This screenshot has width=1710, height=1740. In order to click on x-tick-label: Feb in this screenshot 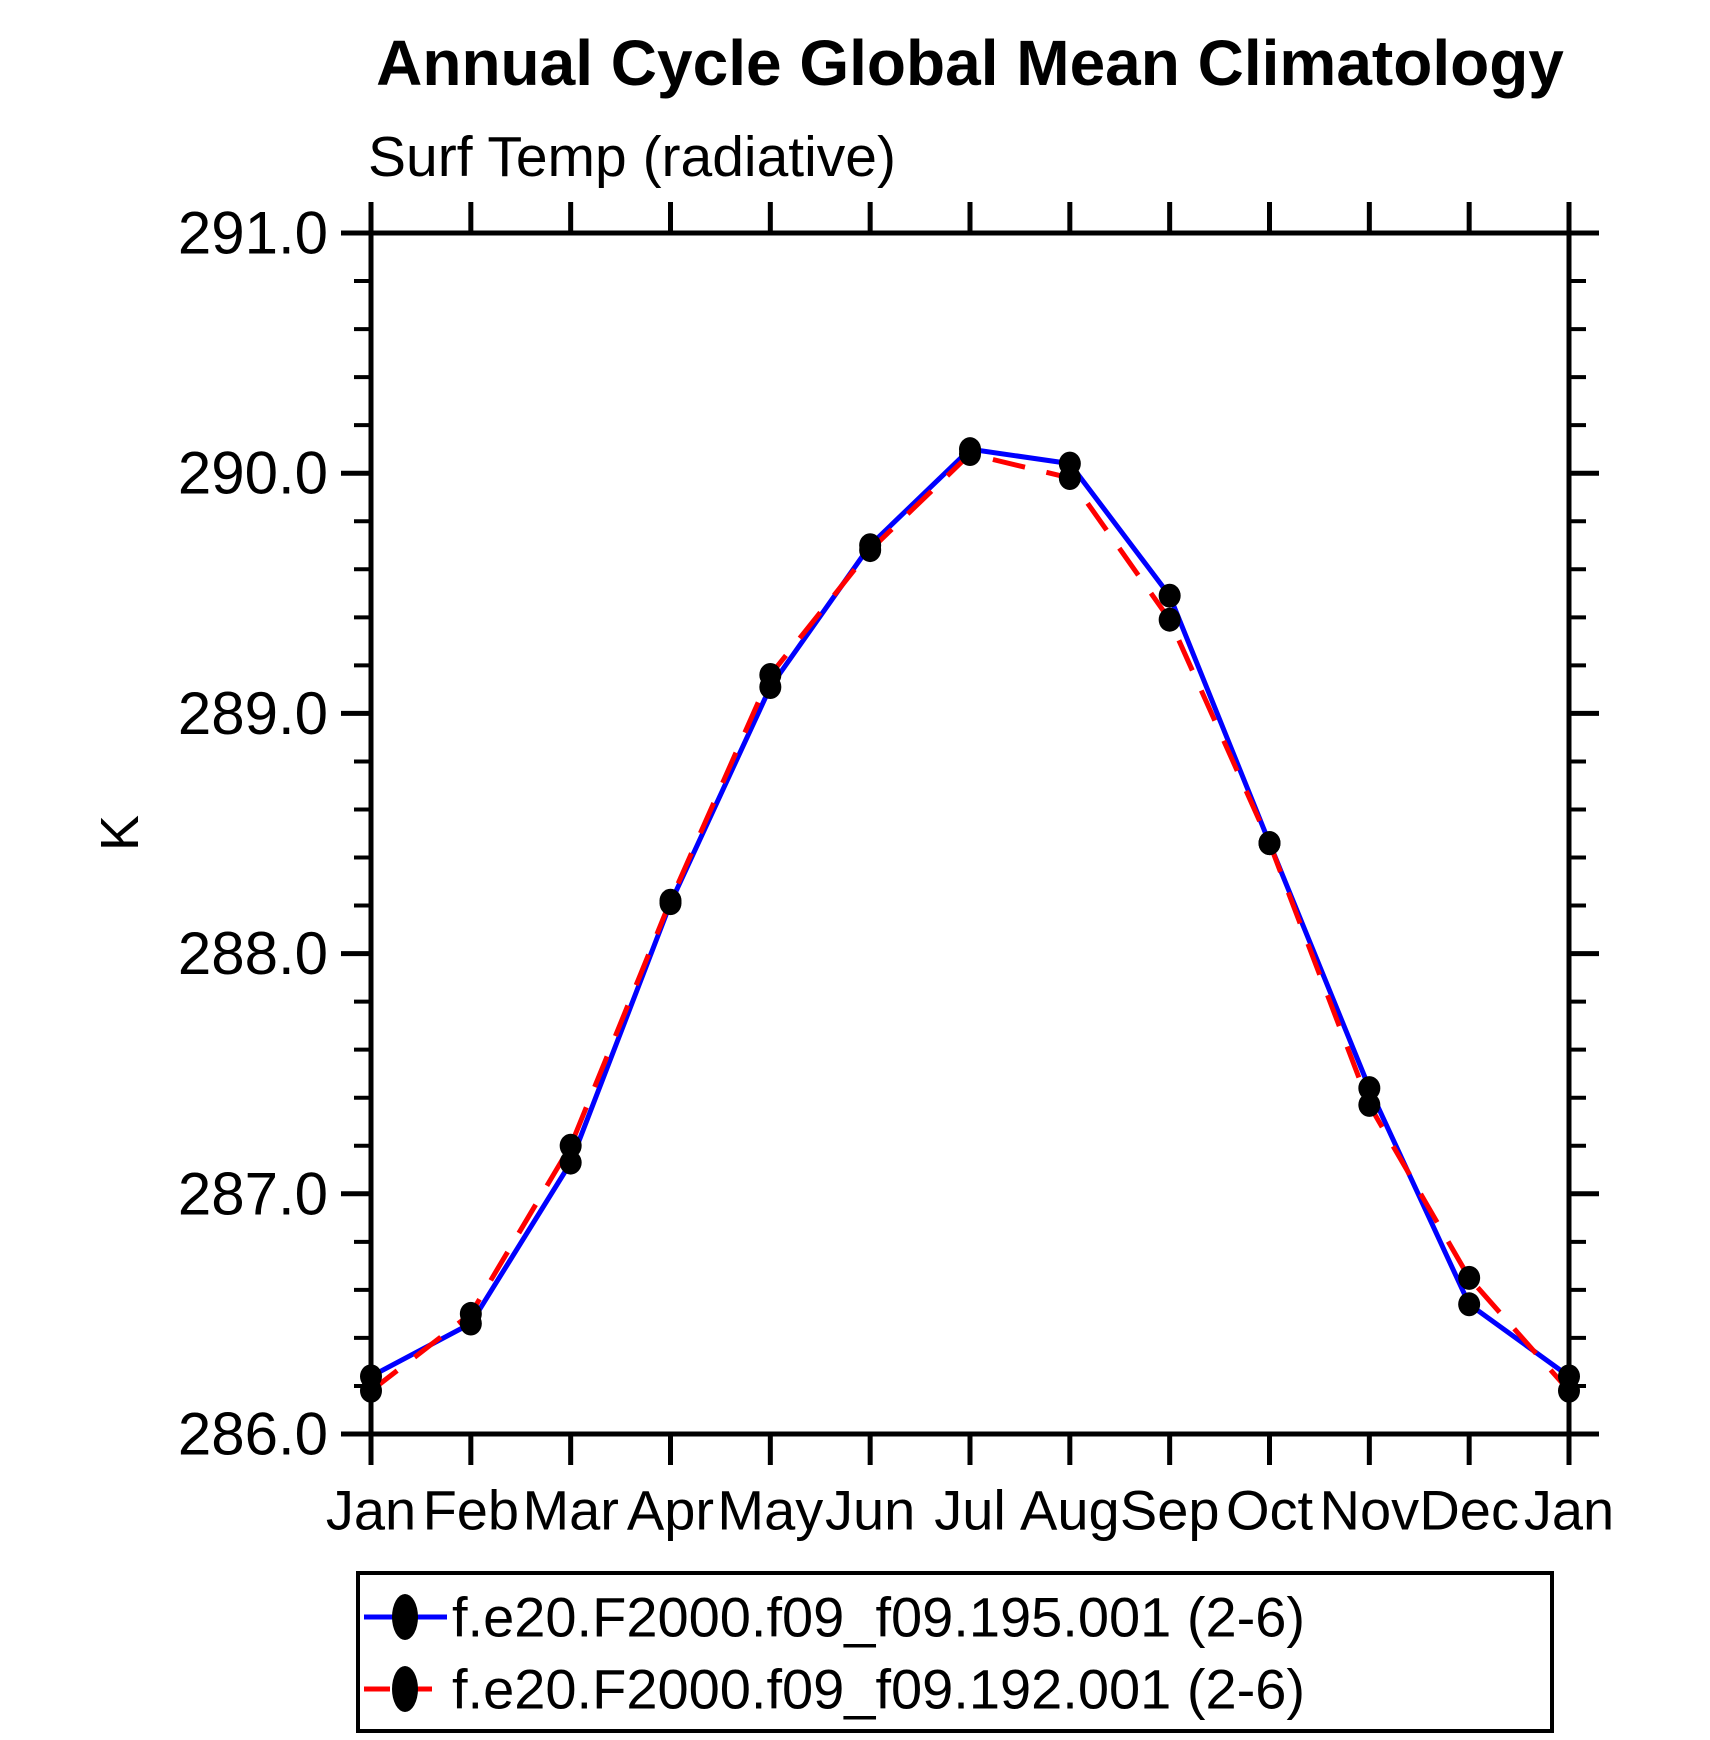, I will do `click(471, 1510)`.